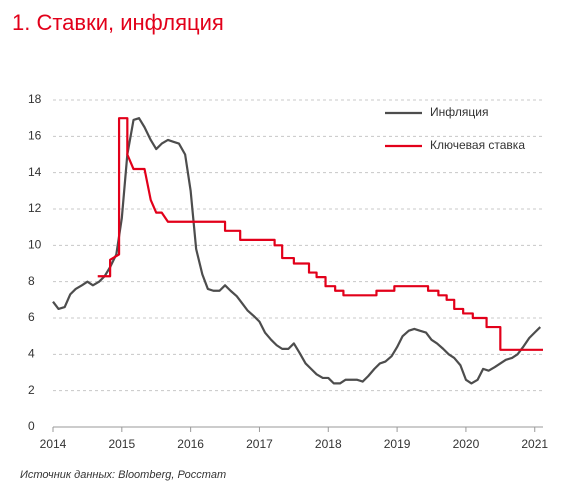 Image resolution: width=575 pixels, height=496 pixels. Describe the element at coordinates (328, 444) in the screenshot. I see `x-tick-label: 2018` at that location.